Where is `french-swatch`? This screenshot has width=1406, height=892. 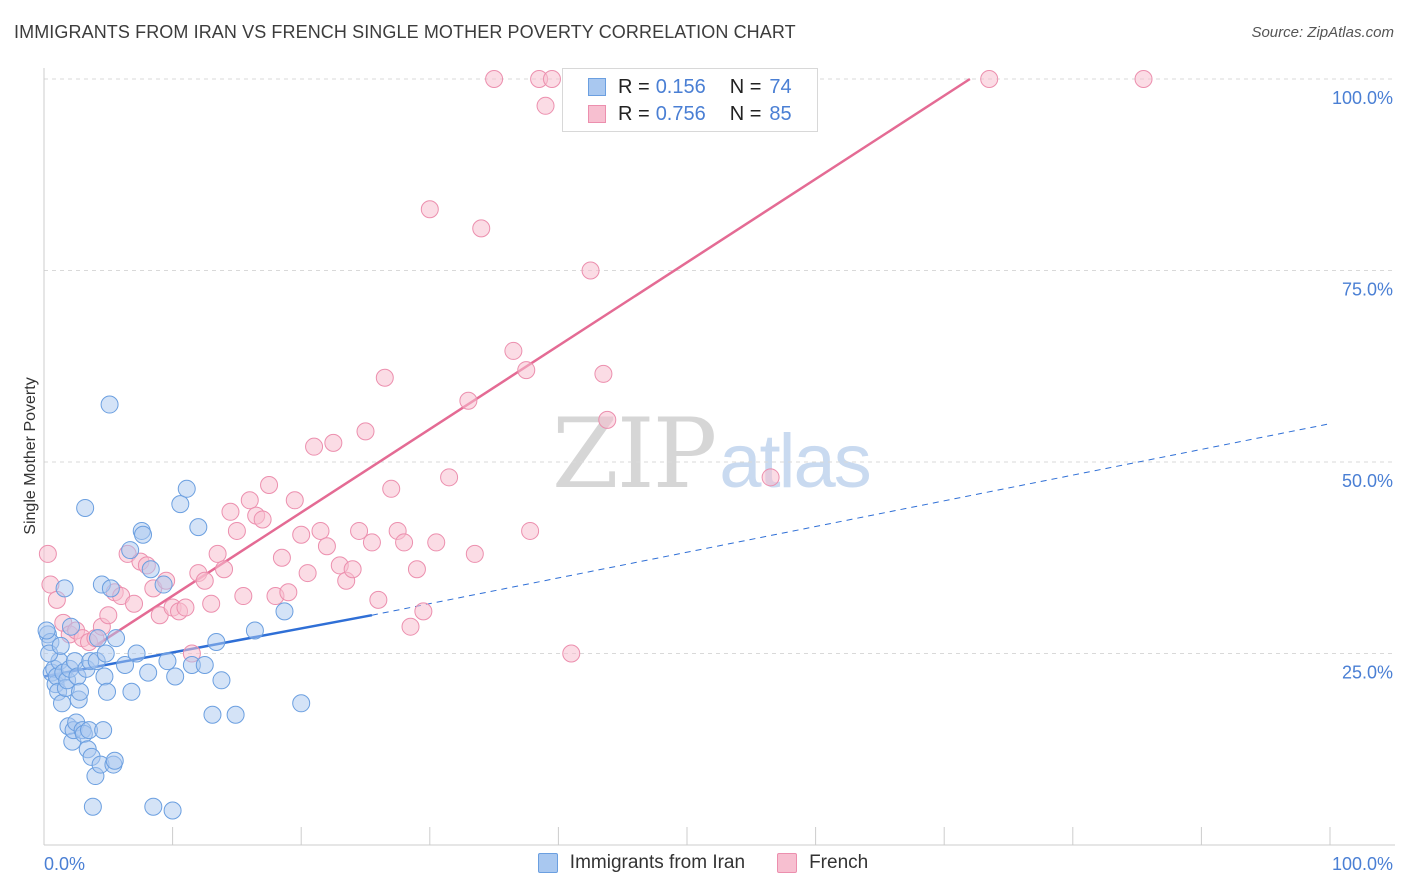 french-swatch is located at coordinates (597, 114).